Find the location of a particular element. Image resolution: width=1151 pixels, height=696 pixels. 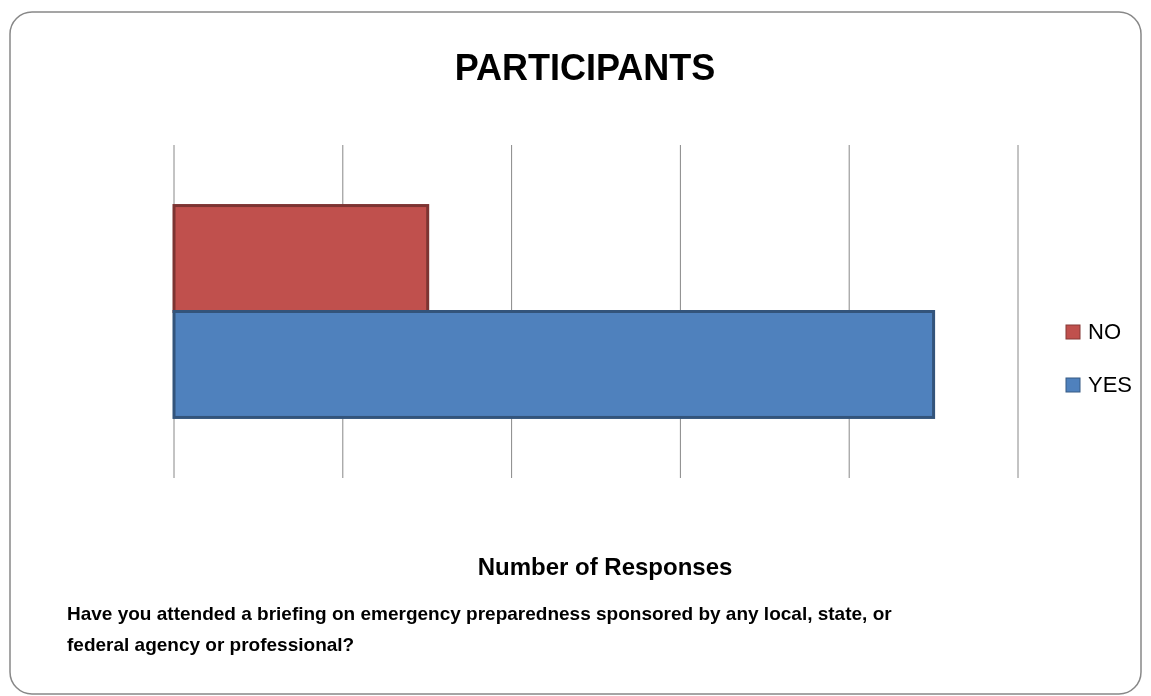

x-axis-title: Number of Responses is located at coordinates (605, 566).